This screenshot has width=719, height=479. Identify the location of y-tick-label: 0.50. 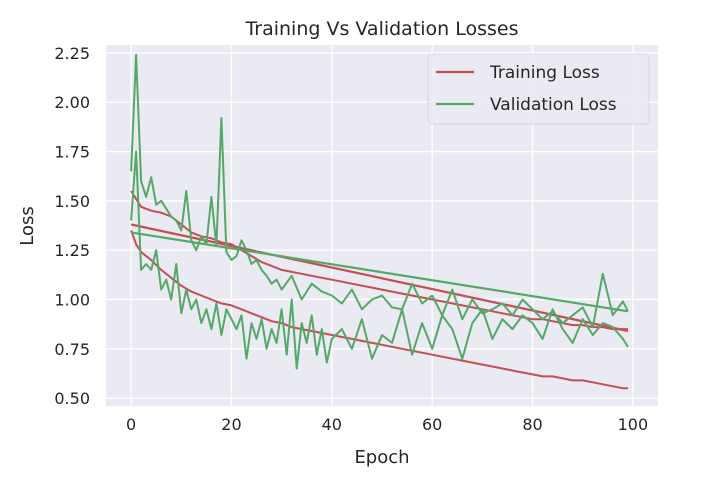
(72, 398).